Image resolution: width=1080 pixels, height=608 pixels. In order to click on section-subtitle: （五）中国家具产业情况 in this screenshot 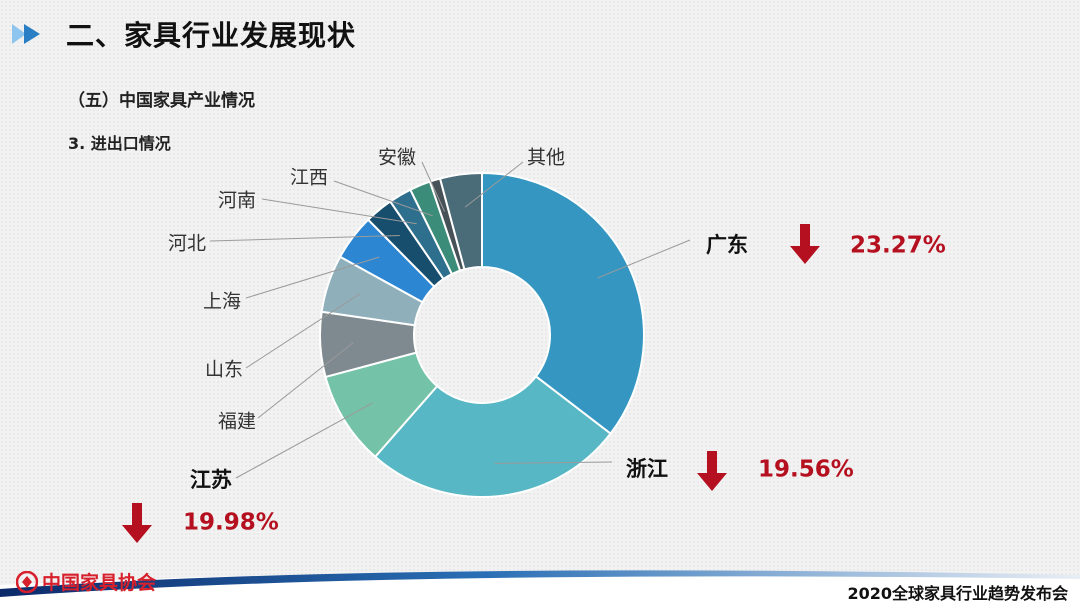, I will do `click(161, 101)`.